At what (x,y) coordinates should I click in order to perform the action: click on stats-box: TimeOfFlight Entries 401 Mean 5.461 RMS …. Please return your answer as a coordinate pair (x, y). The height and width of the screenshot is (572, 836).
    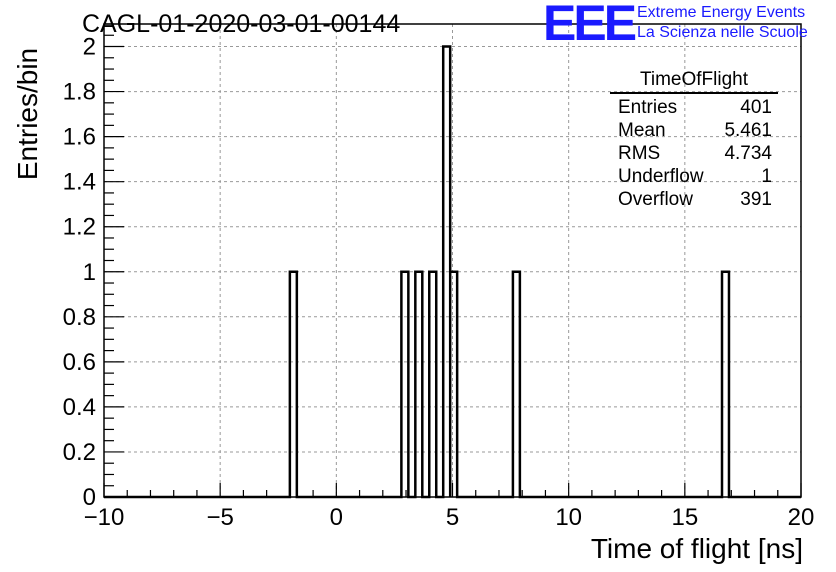
    Looking at the image, I should click on (694, 139).